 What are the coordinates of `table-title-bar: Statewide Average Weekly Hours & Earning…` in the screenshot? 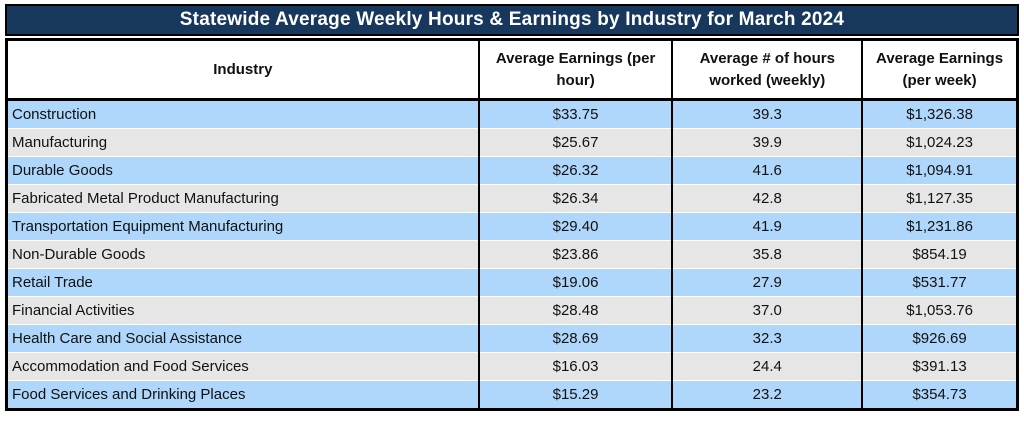 It's located at (512, 20).